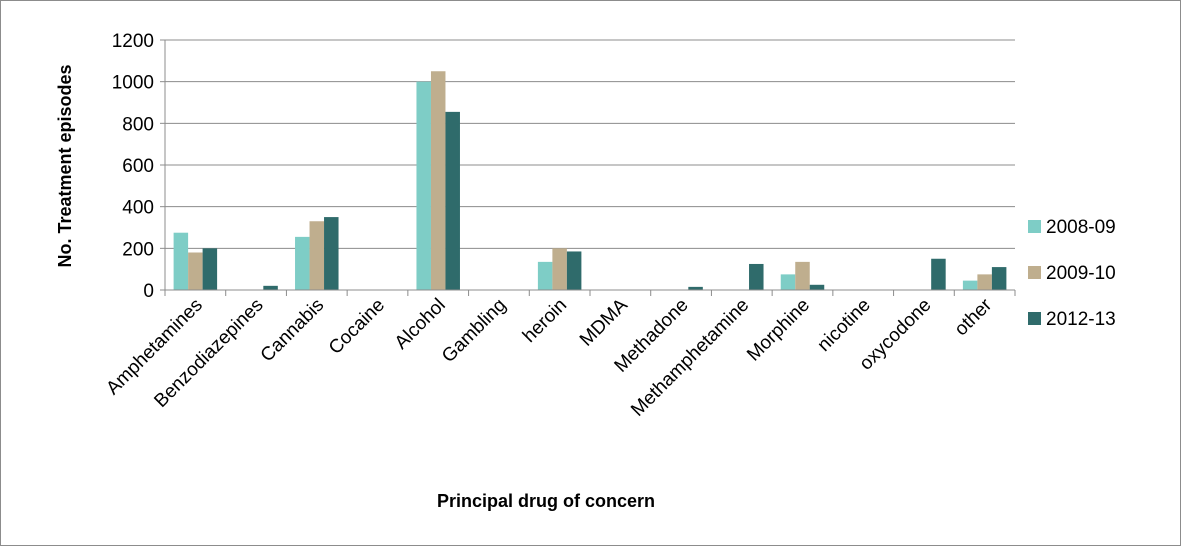 This screenshot has width=1181, height=547. What do you see at coordinates (545, 321) in the screenshot?
I see `x-tick-label: heroin` at bounding box center [545, 321].